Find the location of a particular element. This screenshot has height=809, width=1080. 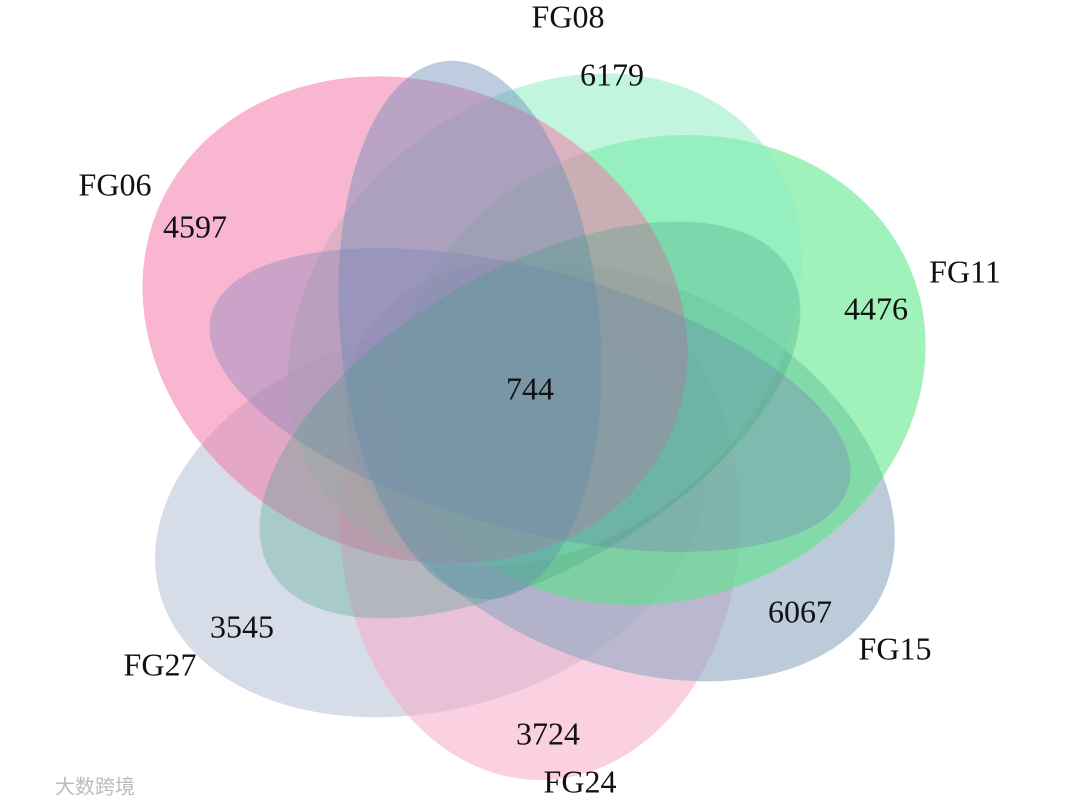

set-count: 6179 is located at coordinates (612, 74).